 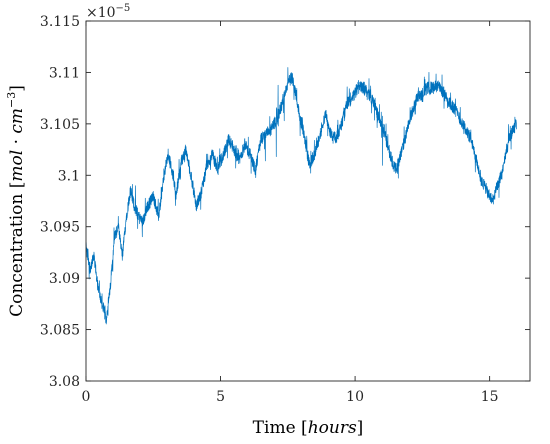 What do you see at coordinates (64, 279) in the screenshot?
I see `y-tick-label: 3.09` at bounding box center [64, 279].